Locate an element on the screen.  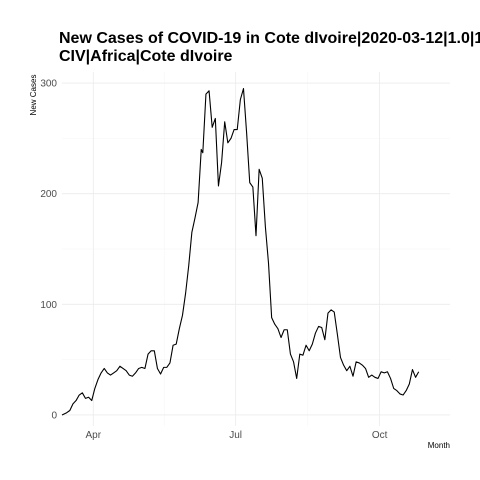
y-tick-label: 0 is located at coordinates (54, 415).